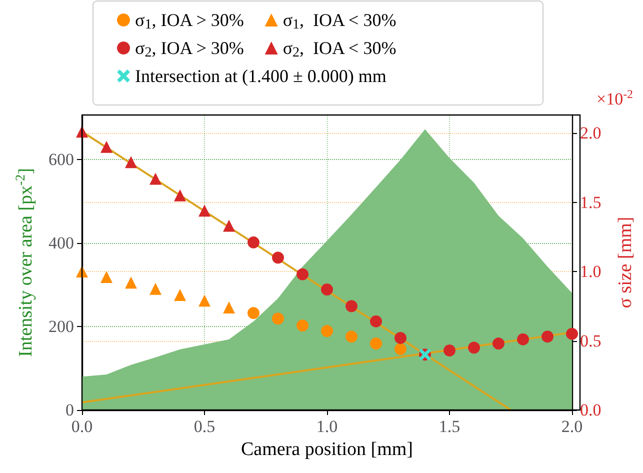  I want to click on x-axis-title: Camera position [mm], so click(327, 449).